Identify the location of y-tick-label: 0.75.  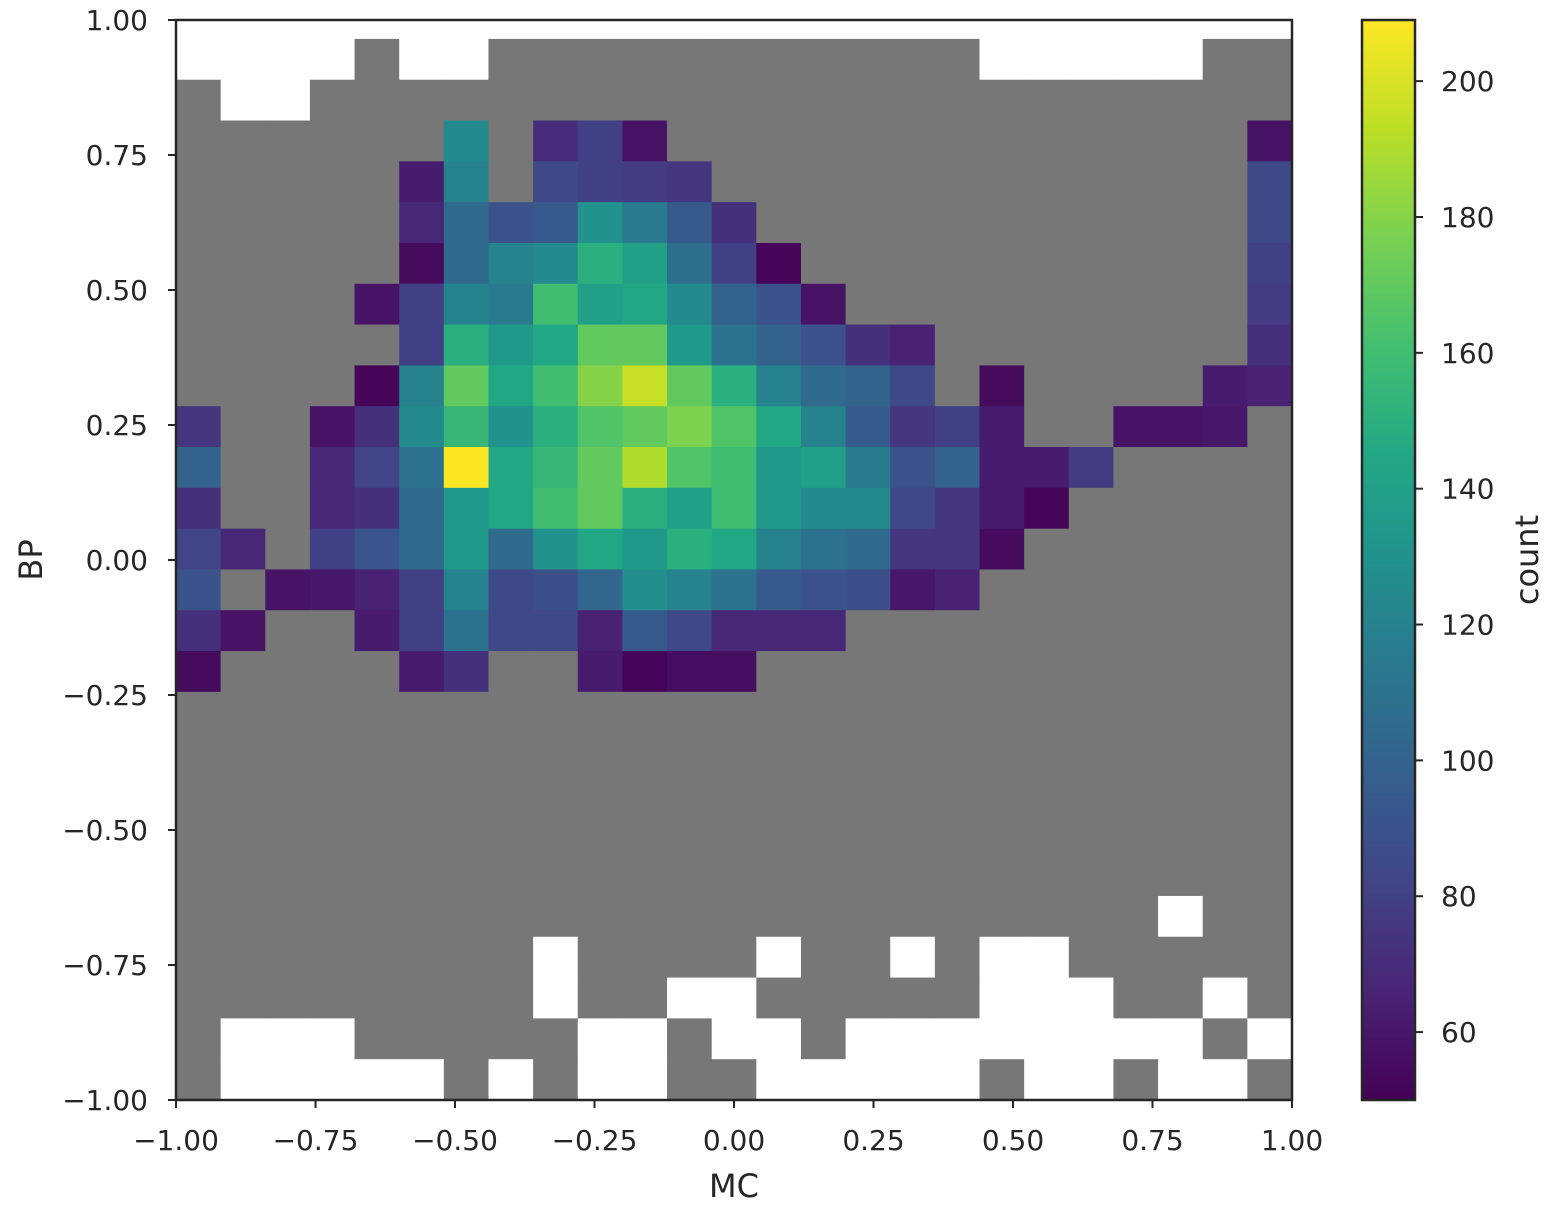
(117, 155).